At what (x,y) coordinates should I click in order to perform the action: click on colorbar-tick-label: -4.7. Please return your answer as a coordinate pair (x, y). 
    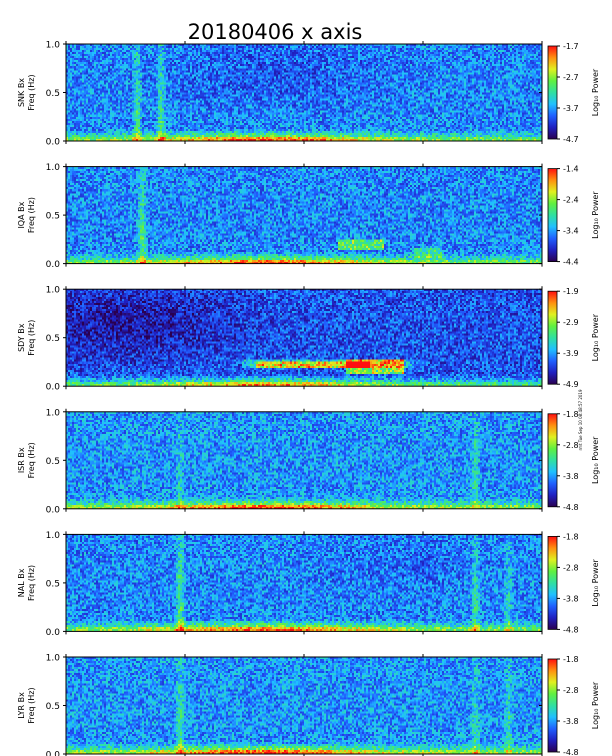
    Looking at the image, I should click on (571, 139).